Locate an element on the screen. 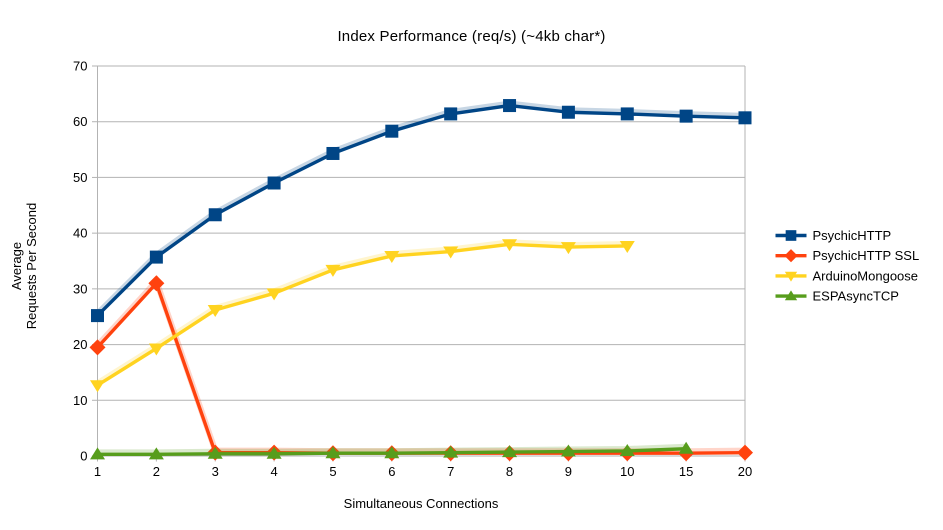 This screenshot has width=943, height=530. x-axis-title: Simultaneous Connections is located at coordinates (421, 503).